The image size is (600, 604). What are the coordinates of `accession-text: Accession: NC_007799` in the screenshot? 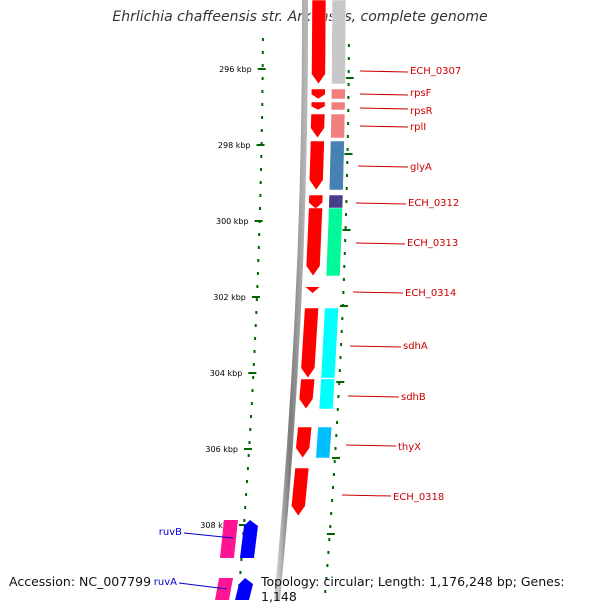 It's located at (80, 581).